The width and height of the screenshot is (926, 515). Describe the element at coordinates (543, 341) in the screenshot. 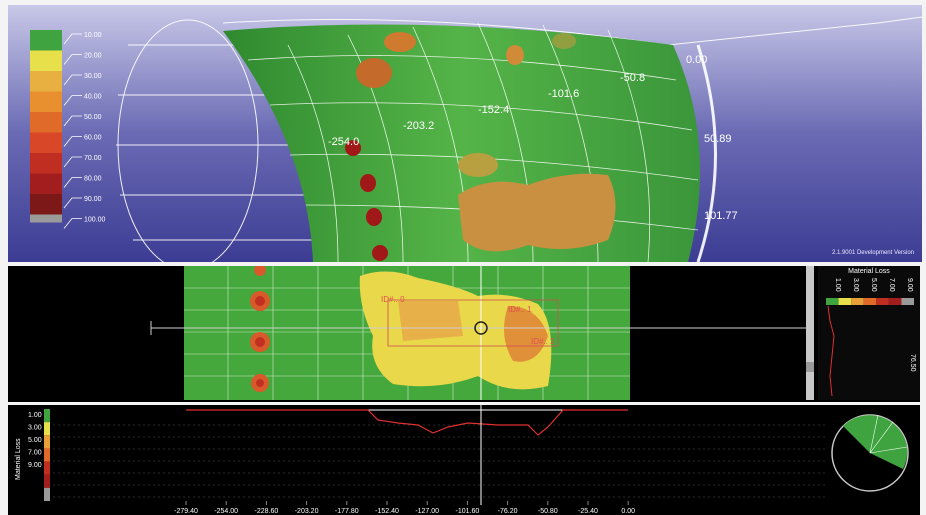

I see `defect-label: ID#.. 2` at that location.